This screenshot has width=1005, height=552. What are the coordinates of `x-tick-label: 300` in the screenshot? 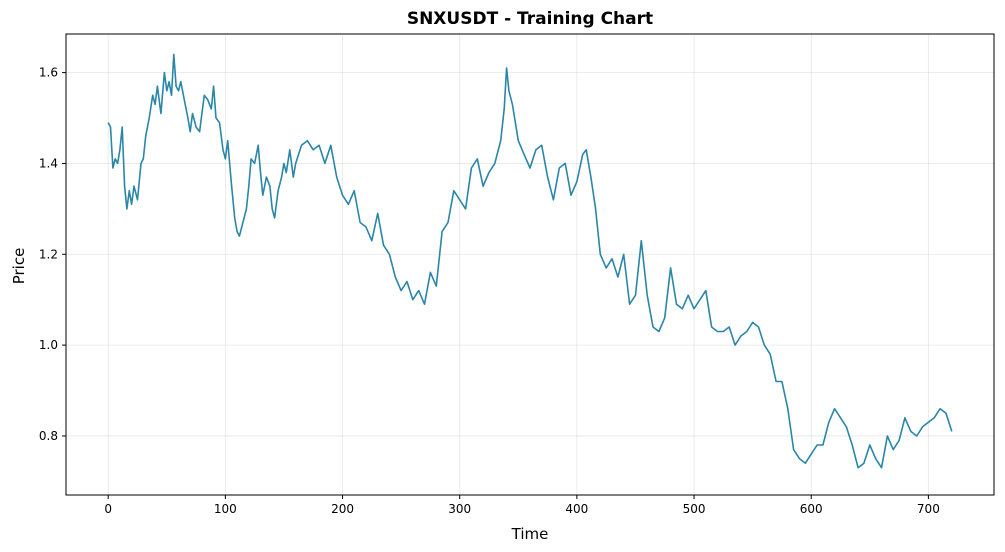 It's located at (459, 509).